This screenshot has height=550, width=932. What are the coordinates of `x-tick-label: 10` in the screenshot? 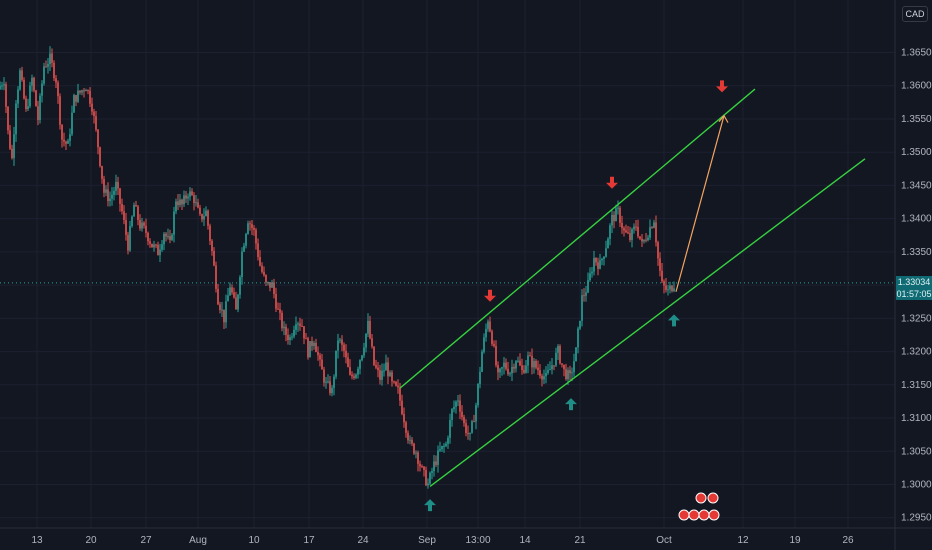 It's located at (254, 540).